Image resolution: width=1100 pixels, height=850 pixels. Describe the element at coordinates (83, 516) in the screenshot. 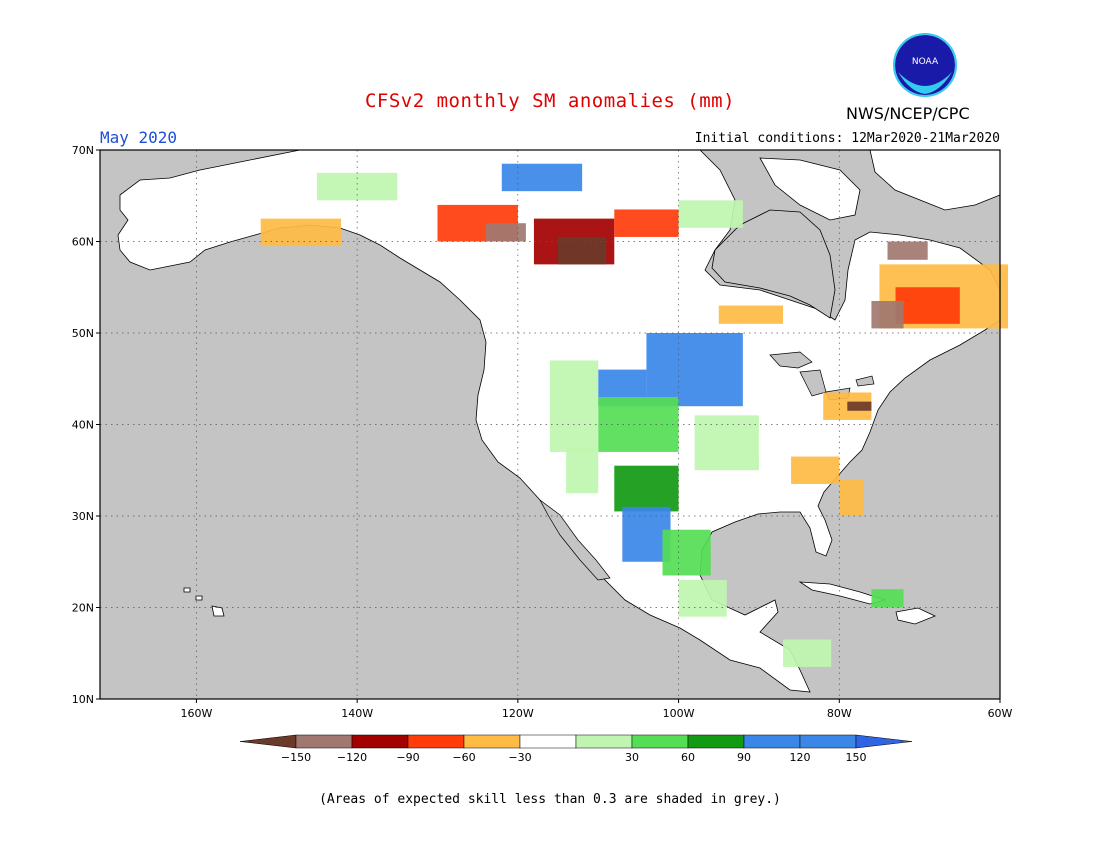

I see `lat-tick-label: 30N` at that location.